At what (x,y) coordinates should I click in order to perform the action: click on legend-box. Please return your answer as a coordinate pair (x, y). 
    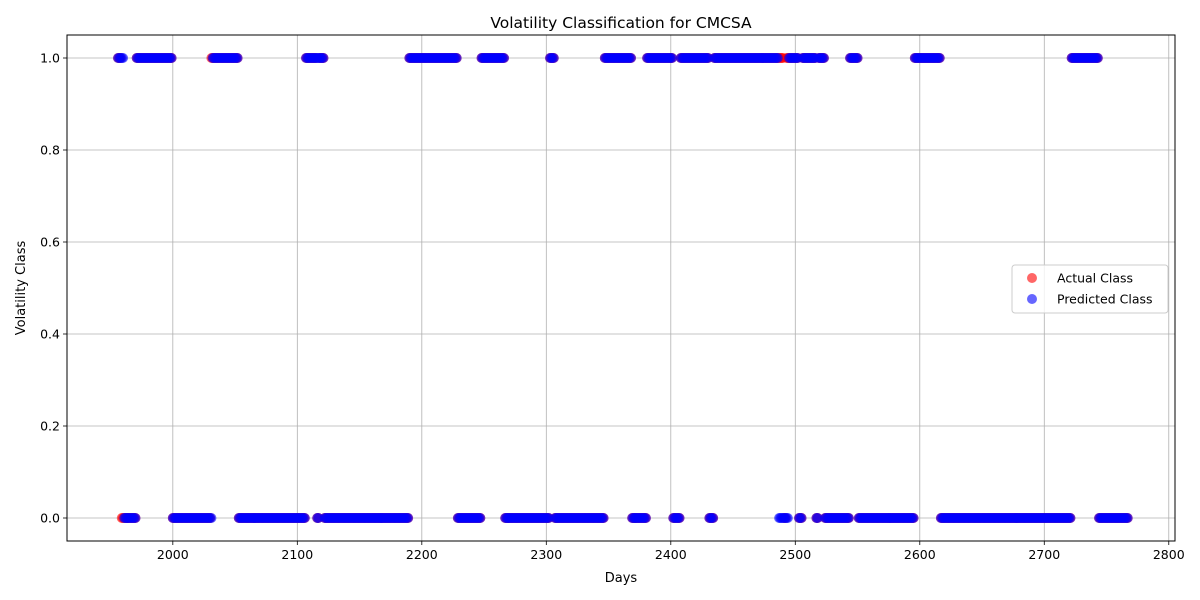
    Looking at the image, I should click on (1090, 289).